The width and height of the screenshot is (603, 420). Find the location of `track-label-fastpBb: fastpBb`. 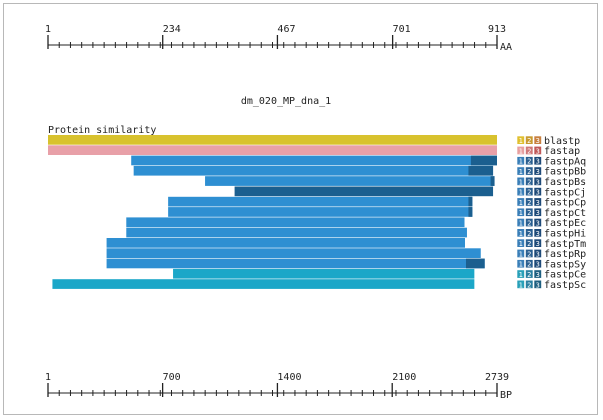

track-label-fastpBb: fastpBb is located at coordinates (565, 172).